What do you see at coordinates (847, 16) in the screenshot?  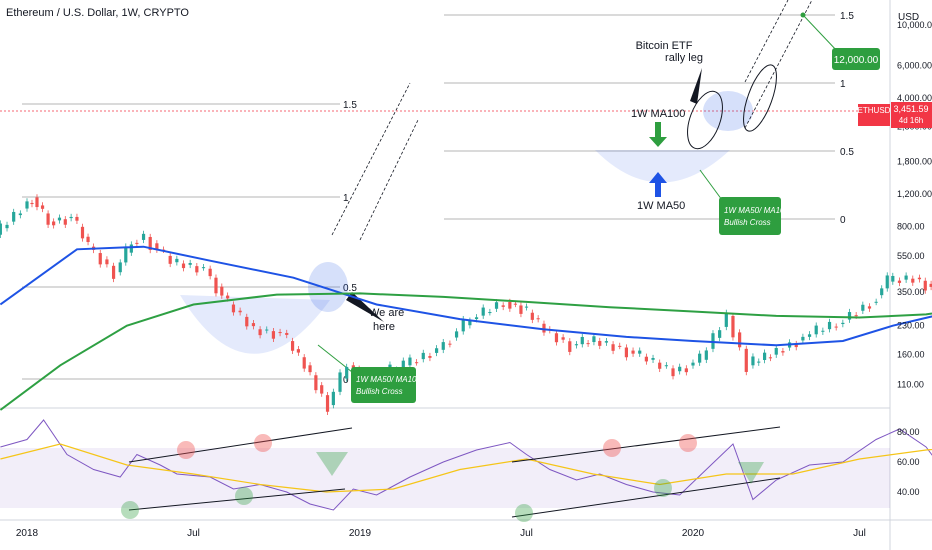 I see `fib-level-right-label: 1.5` at bounding box center [847, 16].